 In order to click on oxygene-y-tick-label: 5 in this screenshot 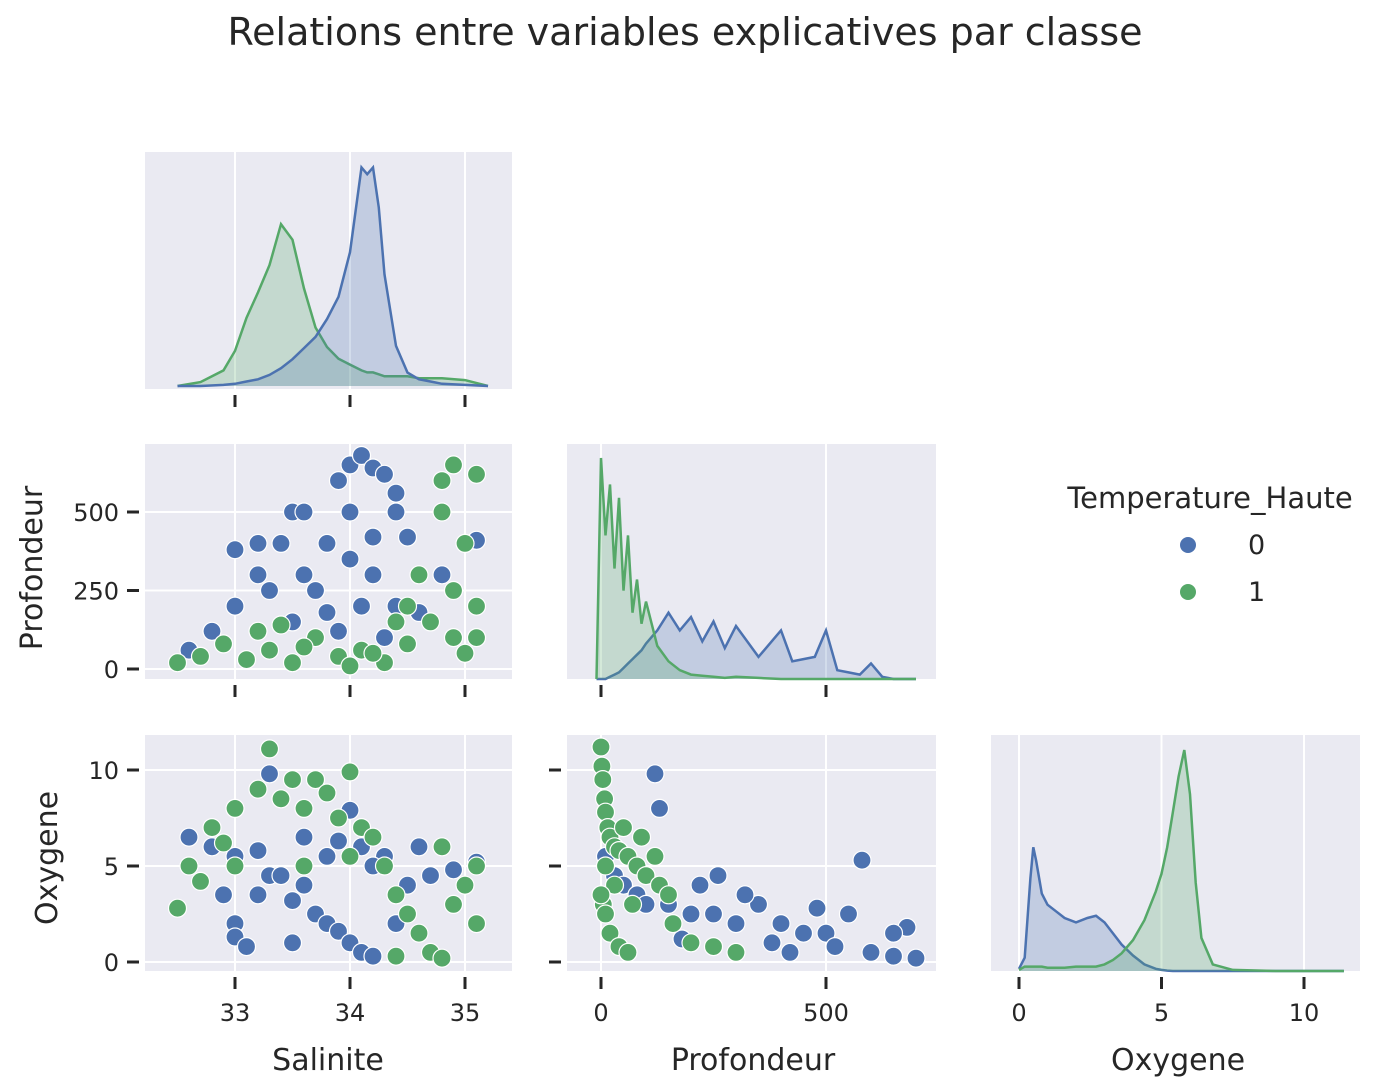, I will do `click(111, 867)`.